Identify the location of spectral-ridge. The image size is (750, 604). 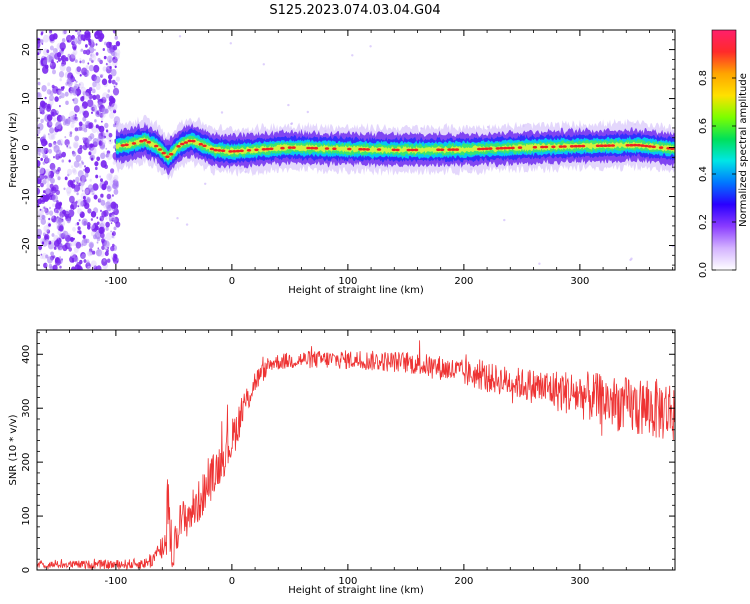
(395, 147).